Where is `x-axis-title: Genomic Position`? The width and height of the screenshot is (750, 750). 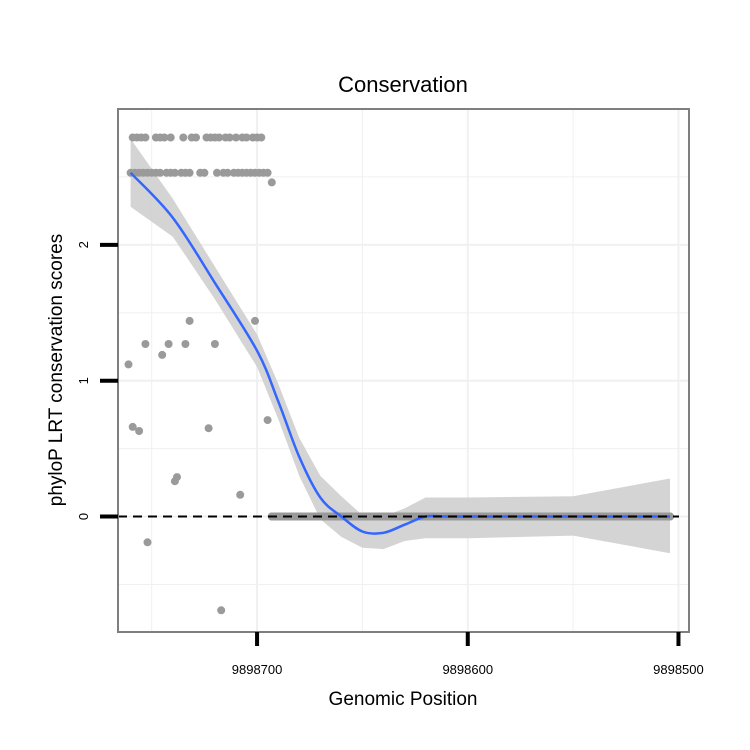 x-axis-title: Genomic Position is located at coordinates (403, 699).